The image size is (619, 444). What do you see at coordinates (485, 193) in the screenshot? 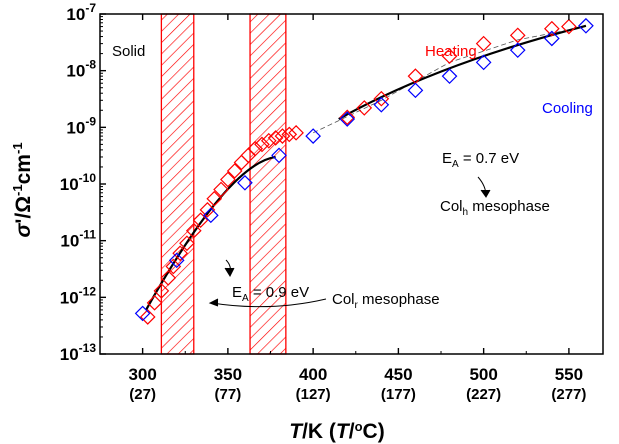
I see `arrow-ea-0.7-head` at bounding box center [485, 193].